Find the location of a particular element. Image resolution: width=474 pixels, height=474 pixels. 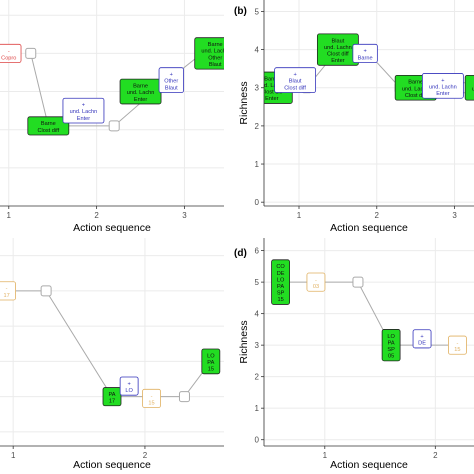

y-tick-label: 4 is located at coordinates (257, 314).